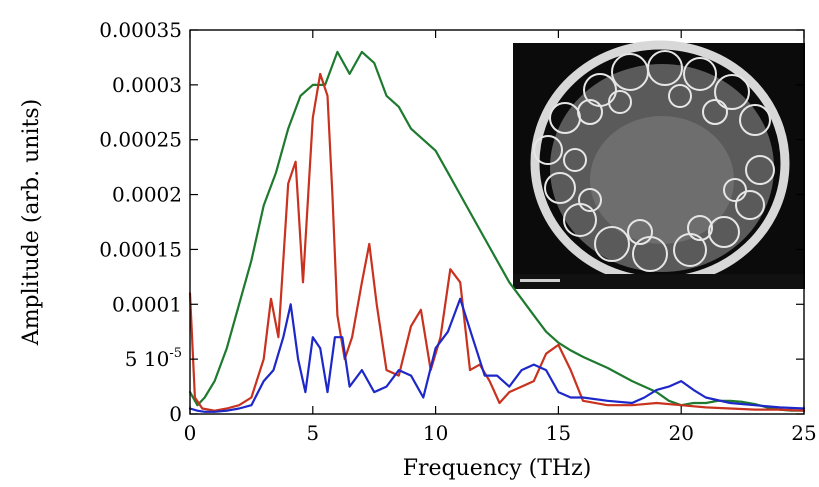 This screenshot has width=819, height=487. Describe the element at coordinates (312, 433) in the screenshot. I see `x-tick-label: 5` at that location.